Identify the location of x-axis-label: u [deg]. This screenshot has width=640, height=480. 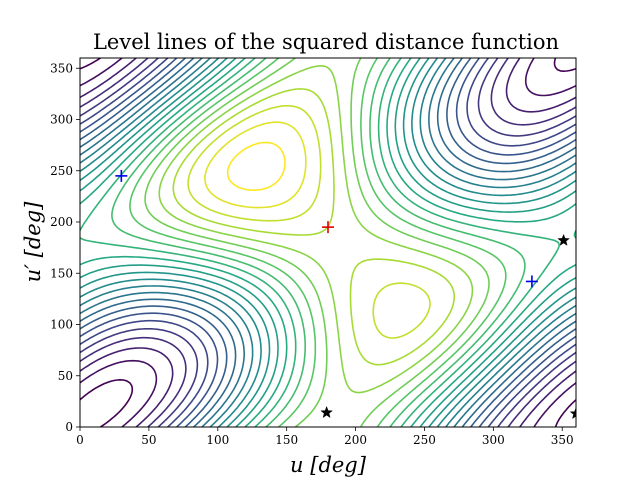
(328, 465).